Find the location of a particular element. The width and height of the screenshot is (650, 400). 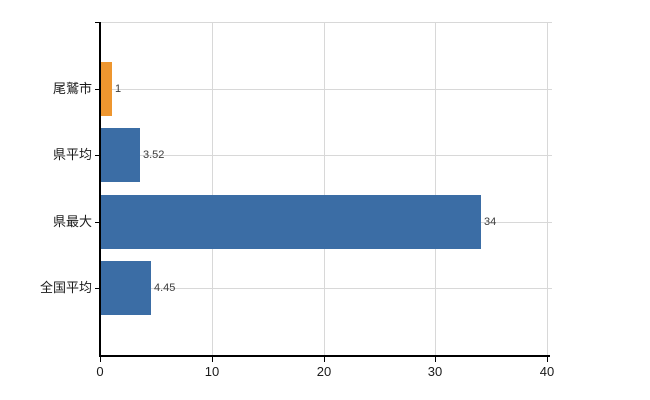

y-axis-line is located at coordinates (100, 189).